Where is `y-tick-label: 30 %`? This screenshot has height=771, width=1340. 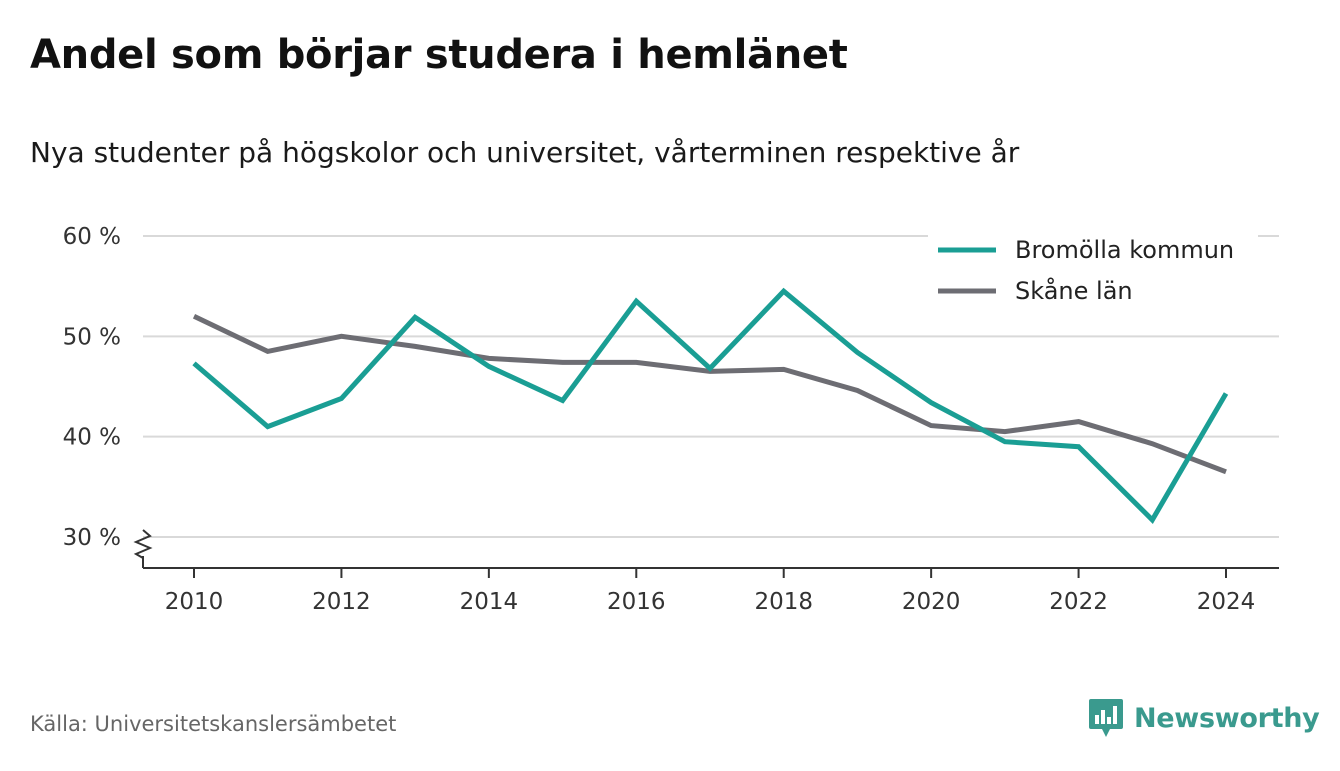 y-tick-label: 30 % is located at coordinates (92, 538).